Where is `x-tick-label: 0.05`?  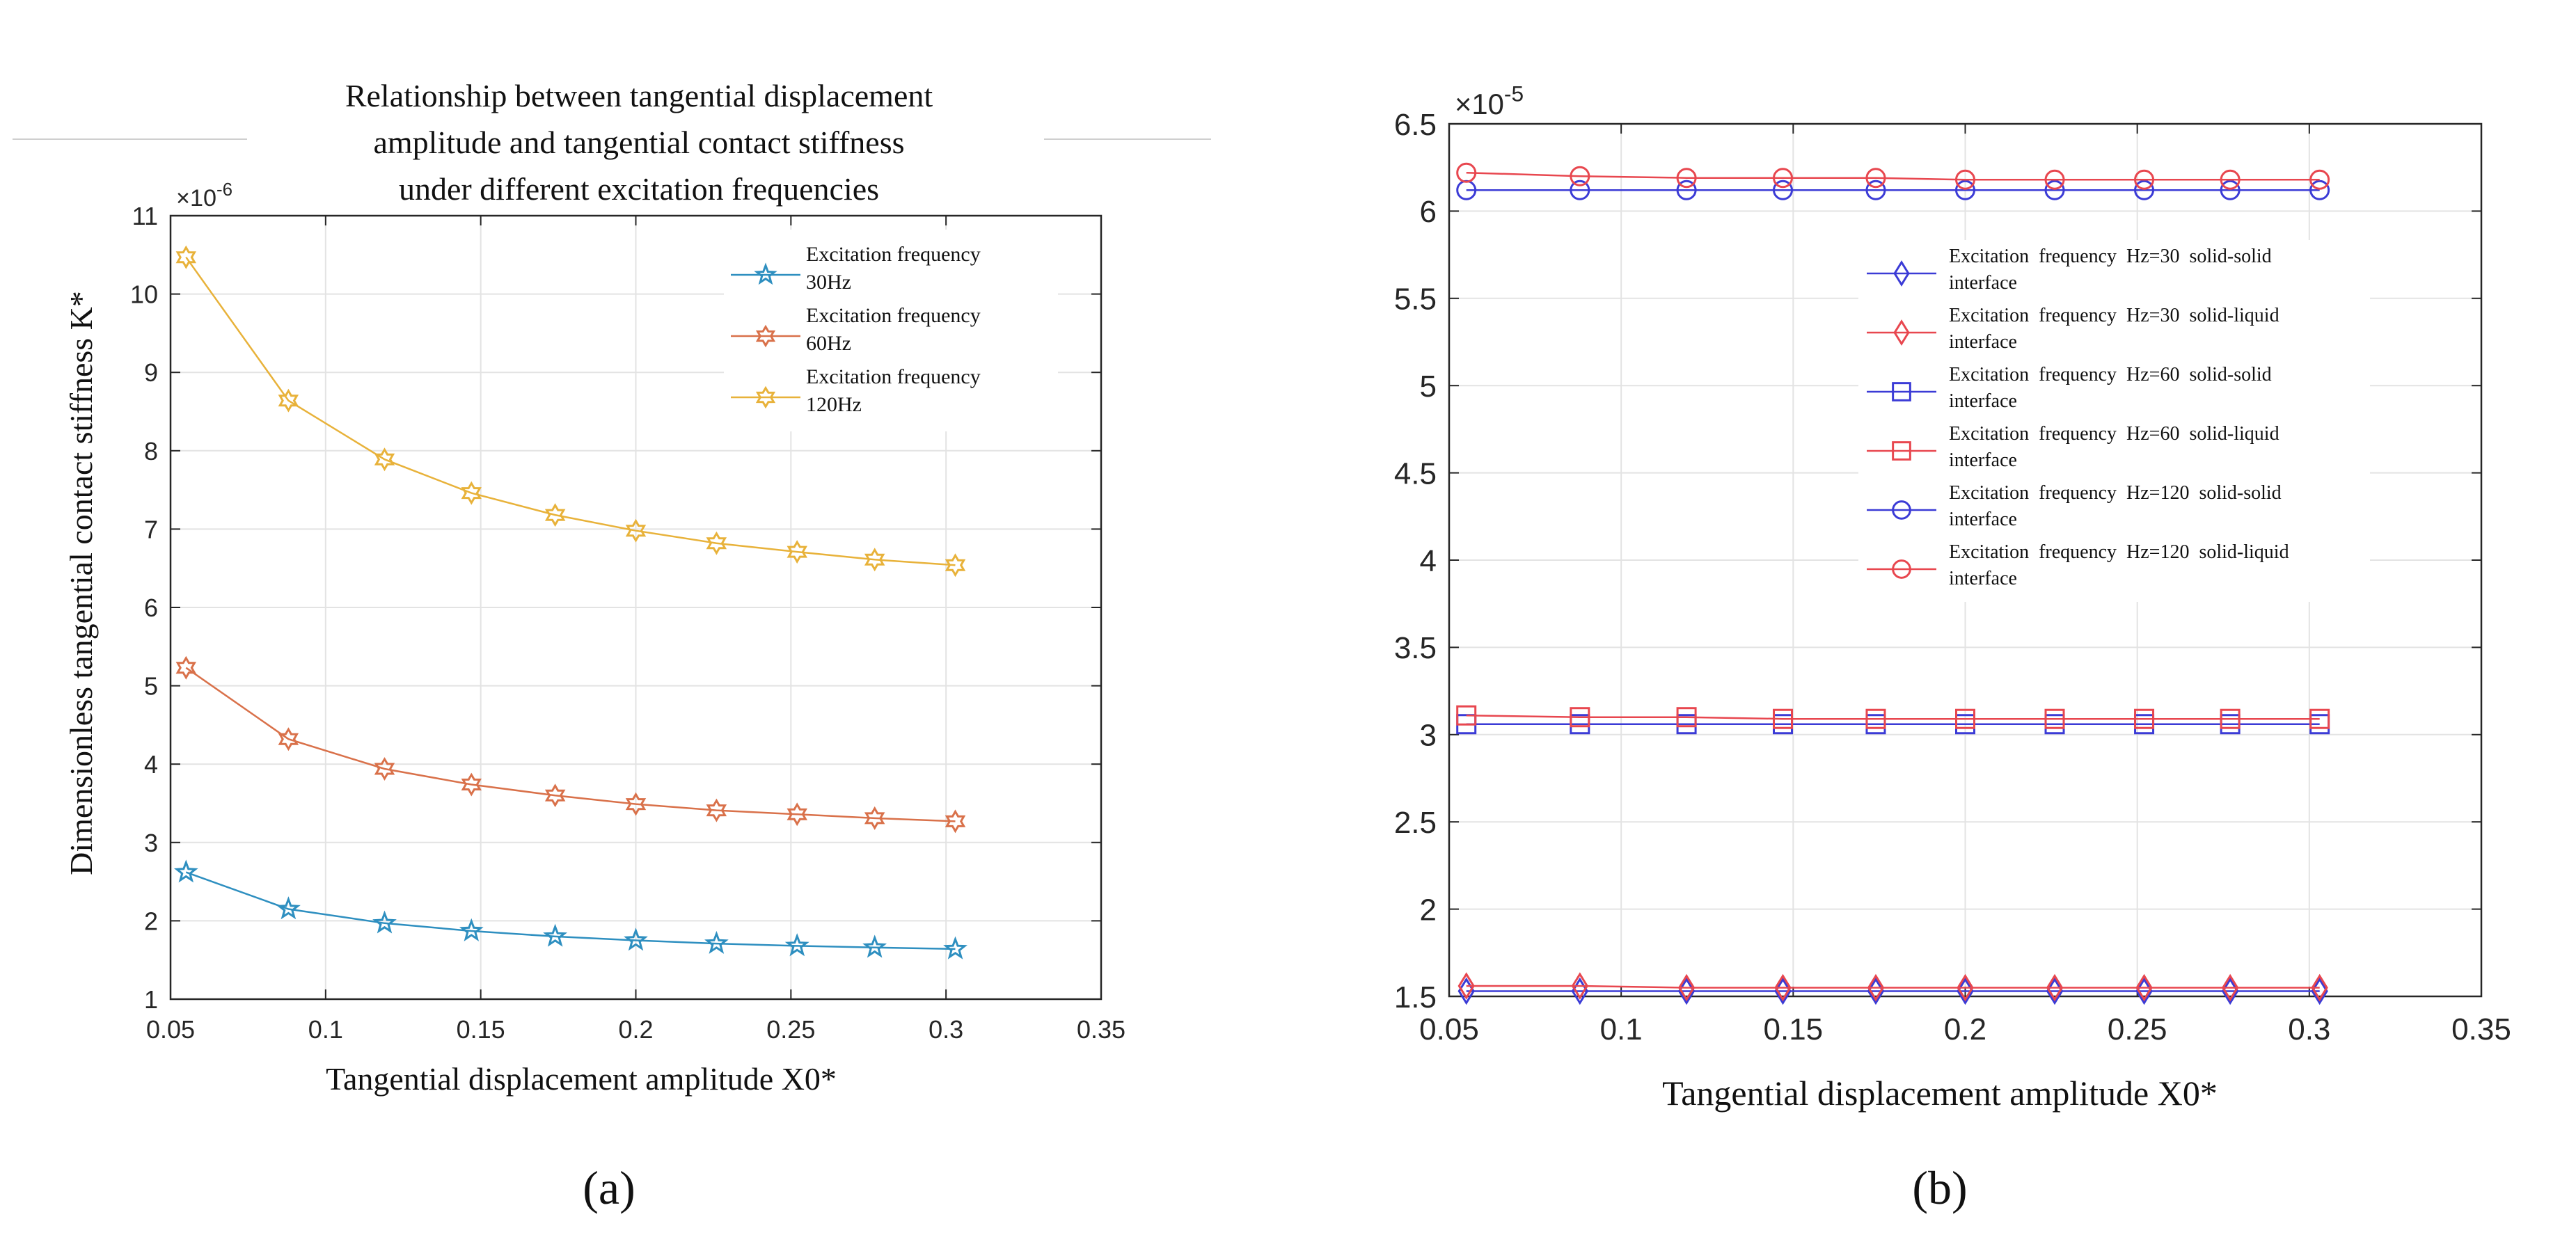
x-tick-label: 0.05 is located at coordinates (1449, 1029).